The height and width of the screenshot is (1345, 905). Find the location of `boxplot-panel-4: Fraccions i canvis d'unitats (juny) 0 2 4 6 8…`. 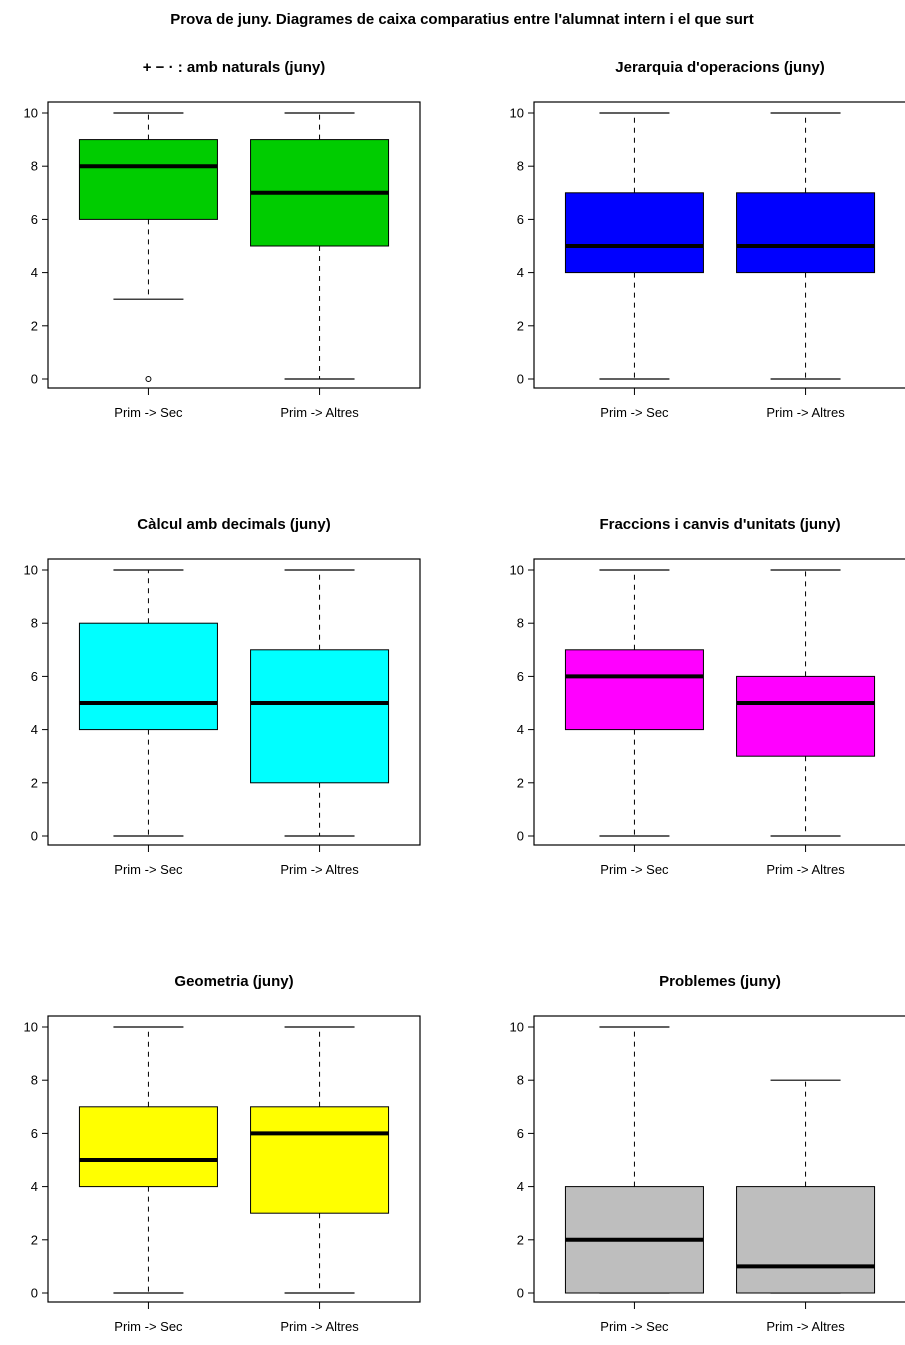

boxplot-panel-4: Fraccions i canvis d'unitats (juny) 0 2 4 6 8… is located at coordinates (707, 696).